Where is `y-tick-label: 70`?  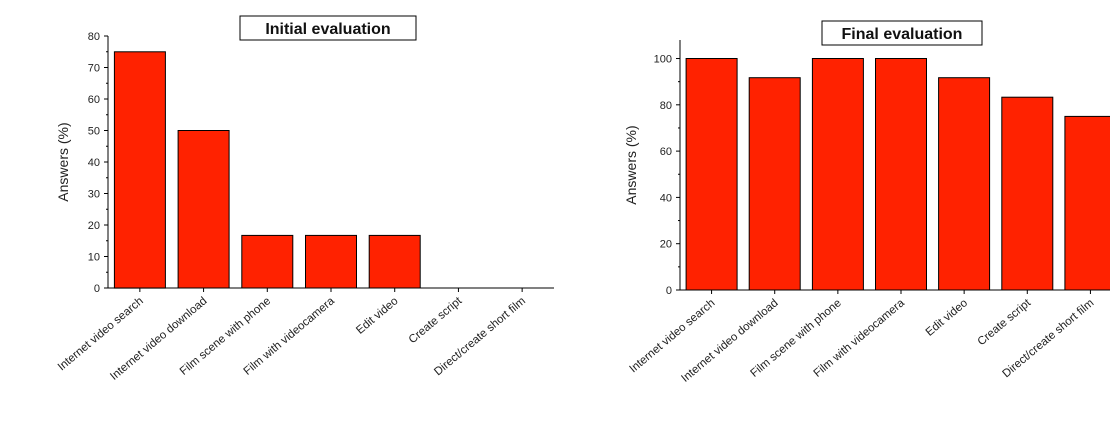 y-tick-label: 70 is located at coordinates (94, 69).